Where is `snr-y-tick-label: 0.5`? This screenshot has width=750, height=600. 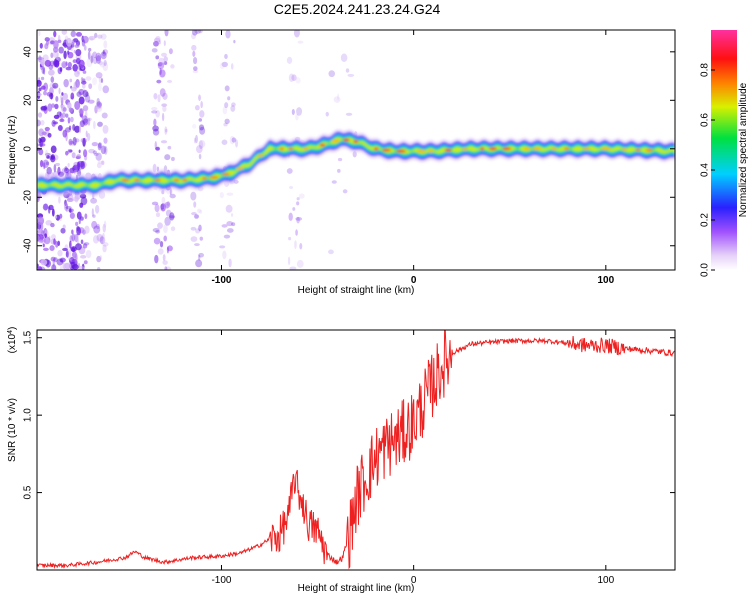
snr-y-tick-label: 0.5 is located at coordinates (28, 492).